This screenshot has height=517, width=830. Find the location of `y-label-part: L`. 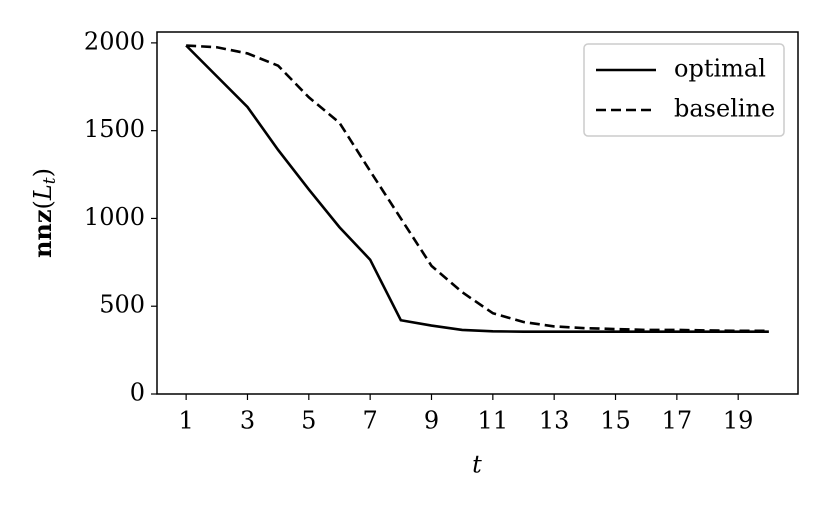

y-label-part: L is located at coordinates (43, 192).